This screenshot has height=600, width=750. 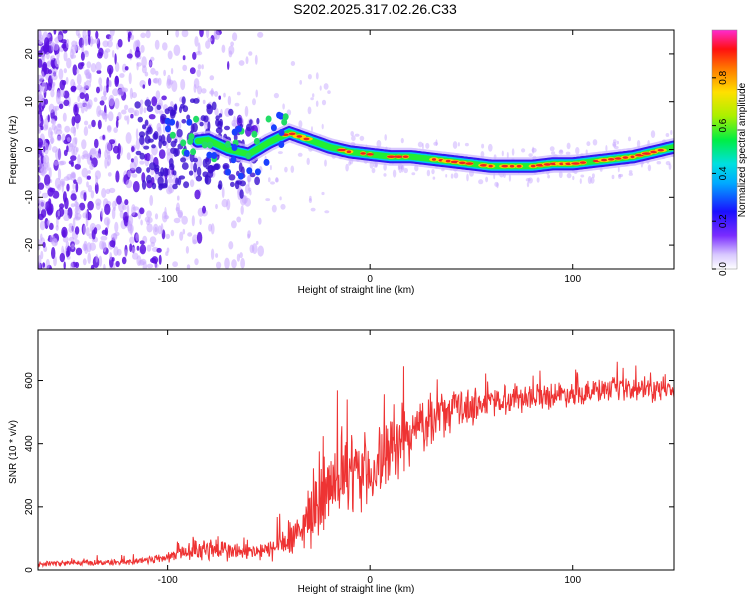 What do you see at coordinates (13, 150) in the screenshot?
I see `spectrogram-ylabel: Frequency (Hz)` at bounding box center [13, 150].